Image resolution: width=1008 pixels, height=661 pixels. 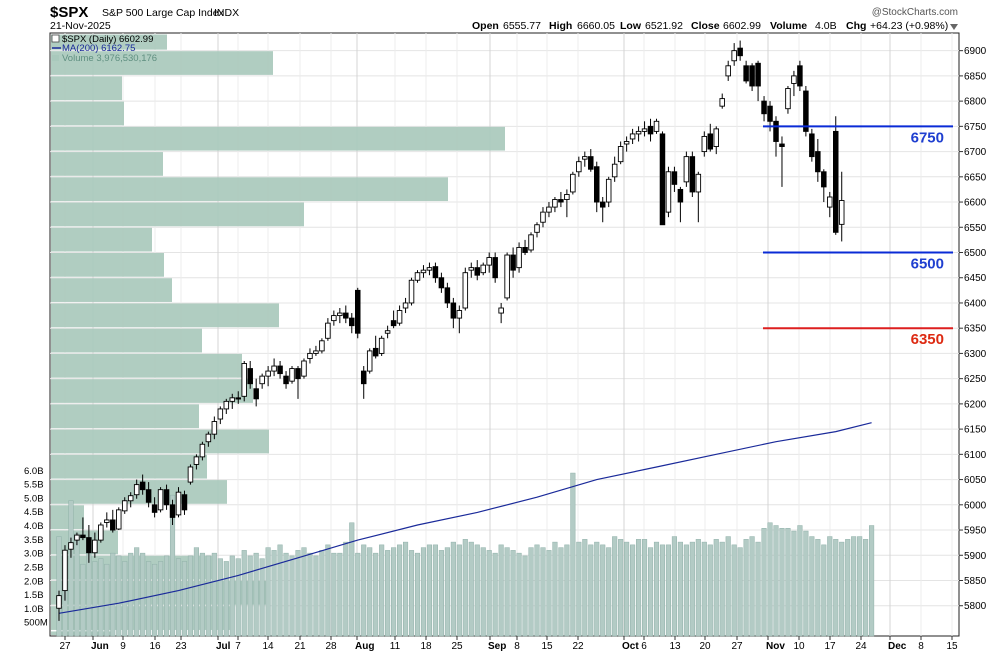 What do you see at coordinates (975, 430) in the screenshot?
I see `price-tick-label: 6150` at bounding box center [975, 430].